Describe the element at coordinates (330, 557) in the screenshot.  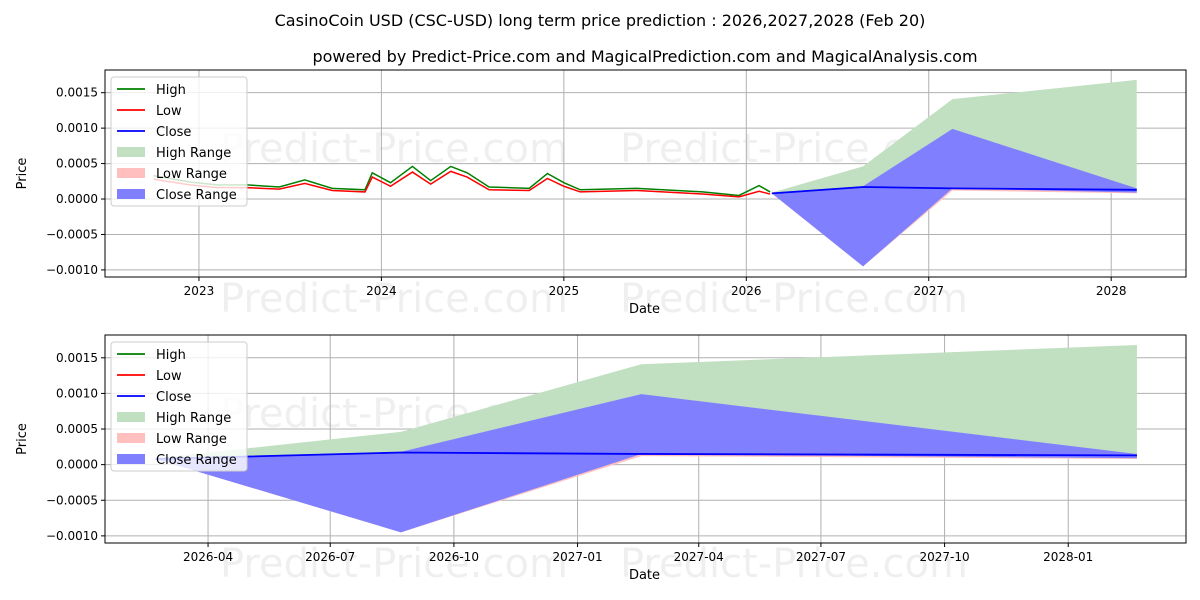
I see `x-tick-label: 2026-07` at that location.